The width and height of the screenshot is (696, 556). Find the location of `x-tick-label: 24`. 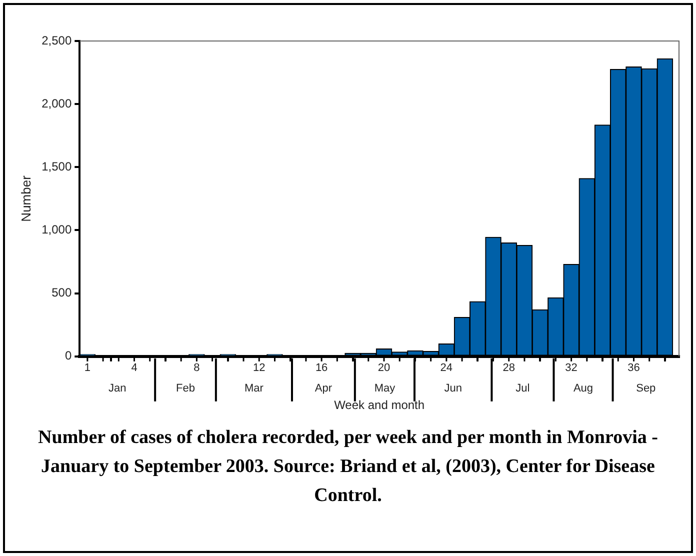

x-tick-label: 24 is located at coordinates (446, 368).